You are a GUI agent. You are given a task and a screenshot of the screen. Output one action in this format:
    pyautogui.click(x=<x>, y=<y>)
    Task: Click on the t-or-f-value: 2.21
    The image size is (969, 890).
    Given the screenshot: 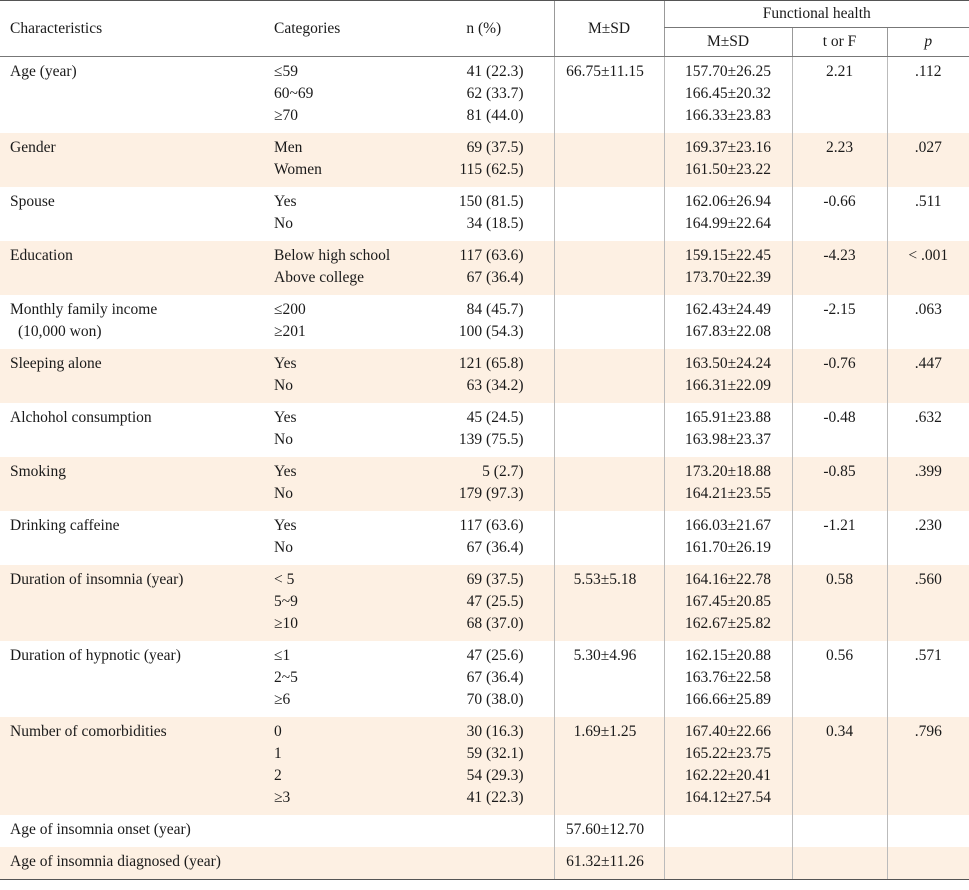 What is the action you would take?
    pyautogui.click(x=839, y=71)
    